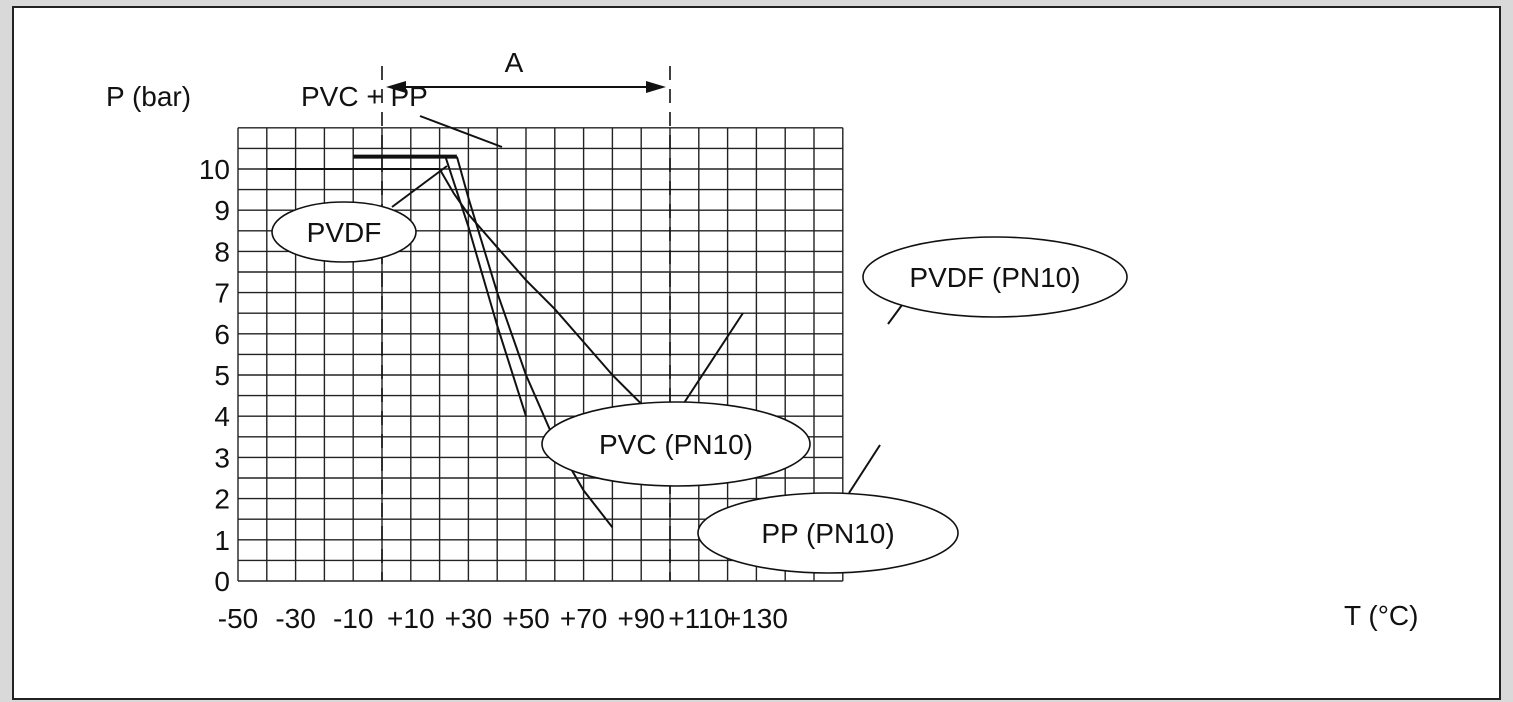 The height and width of the screenshot is (702, 1513). I want to click on series-label-pvdf-pn10-: PVDF (PN10), so click(994, 277).